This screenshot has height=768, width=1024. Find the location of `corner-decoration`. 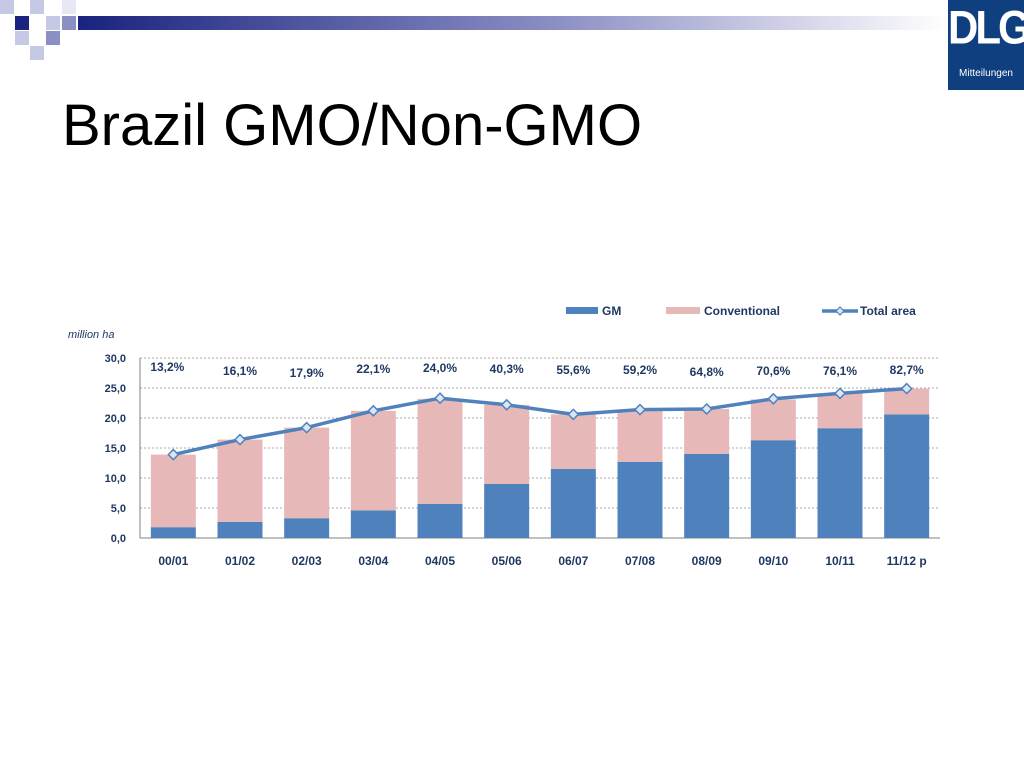

corner-decoration is located at coordinates (474, 30).